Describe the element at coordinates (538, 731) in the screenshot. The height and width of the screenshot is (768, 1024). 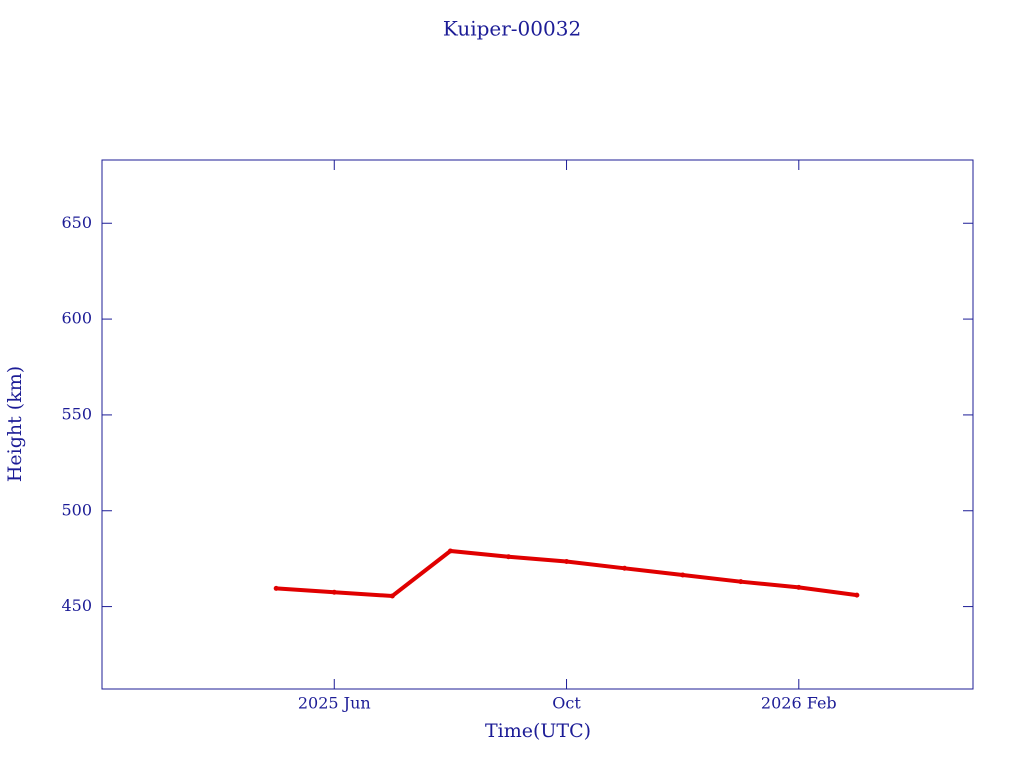
I see `x-axis-label: Time(UTC)` at that location.